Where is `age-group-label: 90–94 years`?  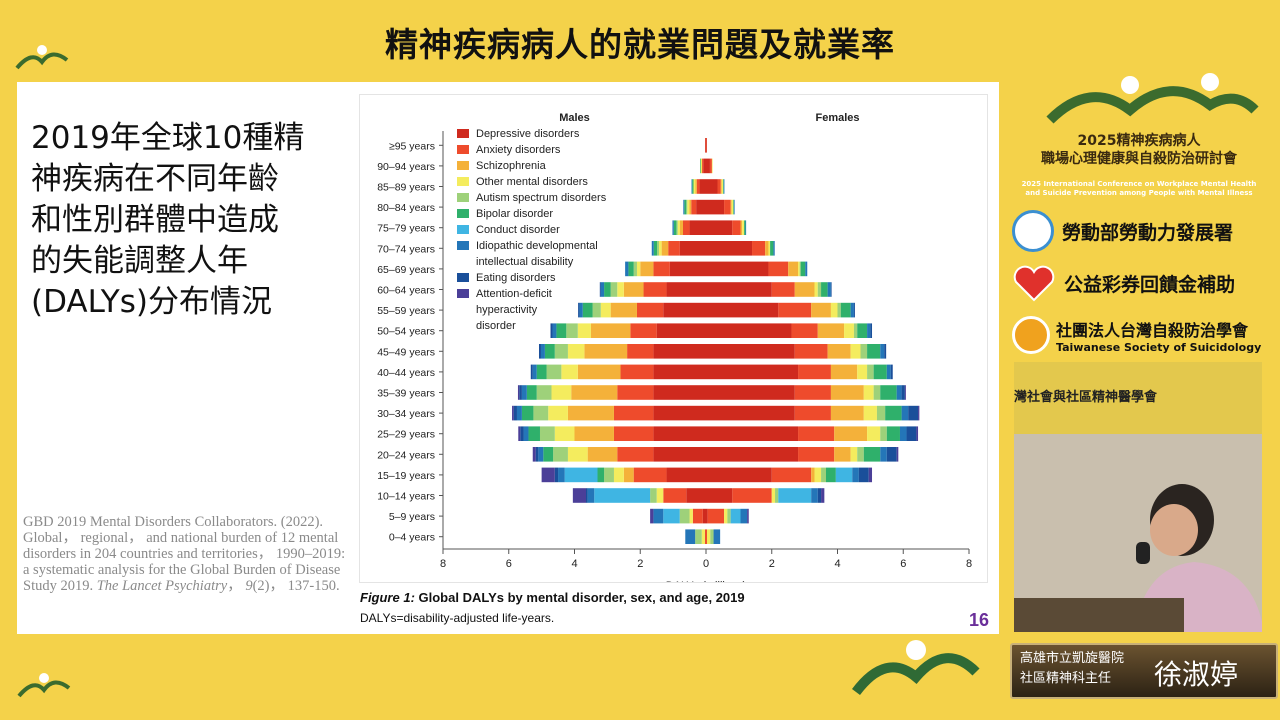
age-group-label: 90–94 years is located at coordinates (406, 167).